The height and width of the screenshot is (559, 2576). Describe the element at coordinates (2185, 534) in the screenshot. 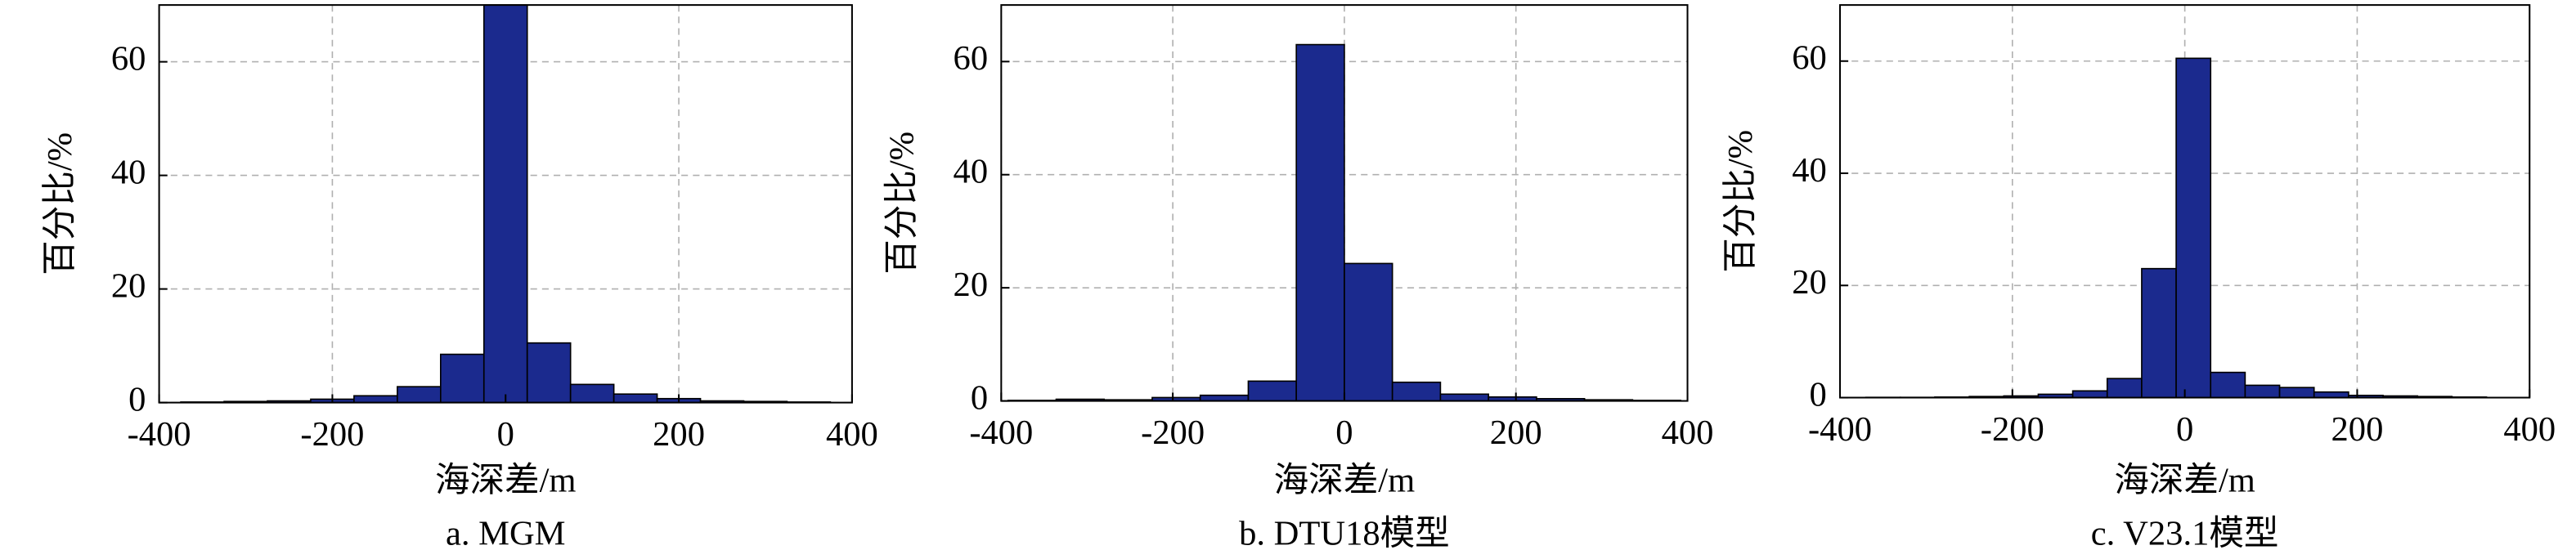

I see `subplot-caption: c. V23.1模型` at that location.